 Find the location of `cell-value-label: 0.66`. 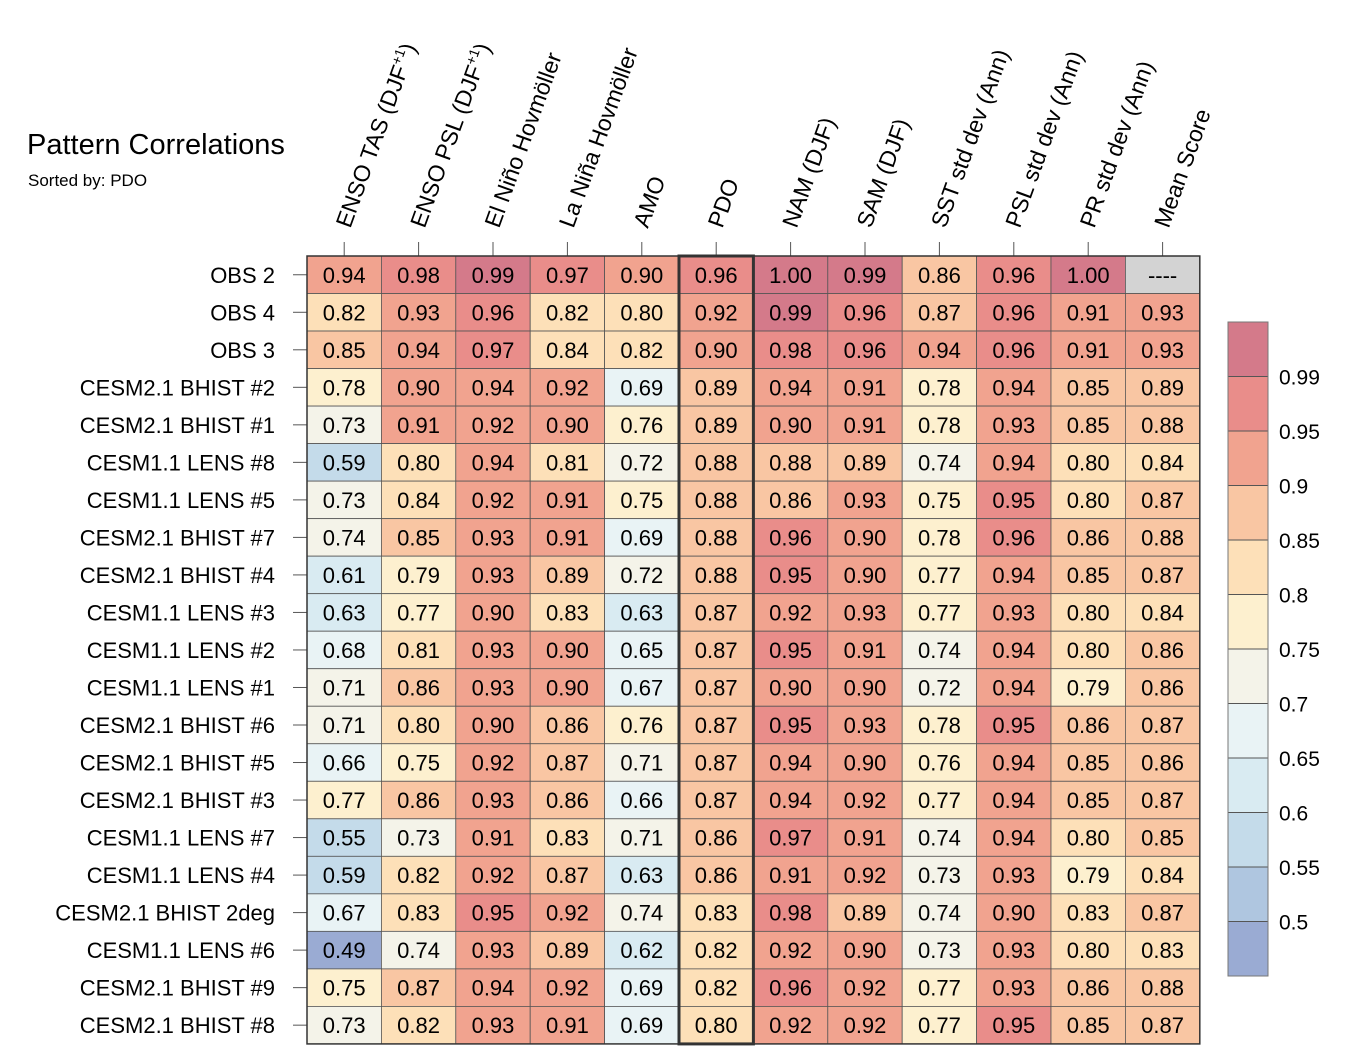

cell-value-label: 0.66 is located at coordinates (344, 763).